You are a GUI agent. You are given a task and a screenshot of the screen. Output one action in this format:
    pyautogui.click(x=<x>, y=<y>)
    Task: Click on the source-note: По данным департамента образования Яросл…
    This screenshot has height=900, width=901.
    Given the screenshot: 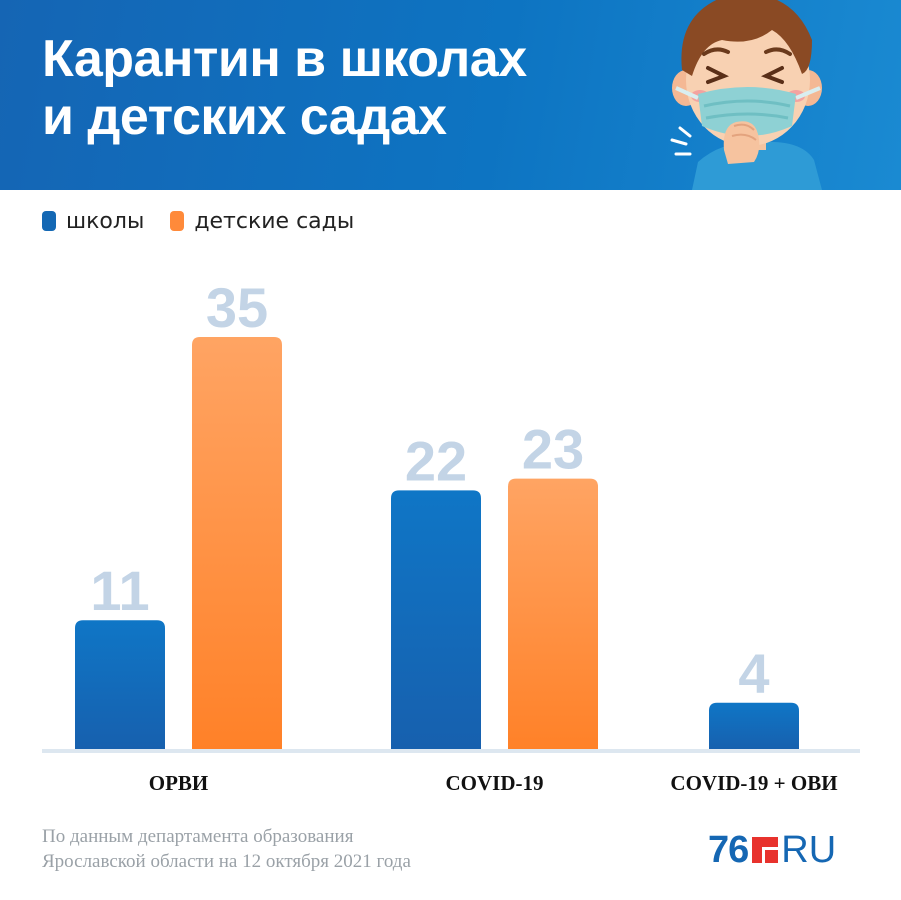 What is the action you would take?
    pyautogui.click(x=226, y=849)
    